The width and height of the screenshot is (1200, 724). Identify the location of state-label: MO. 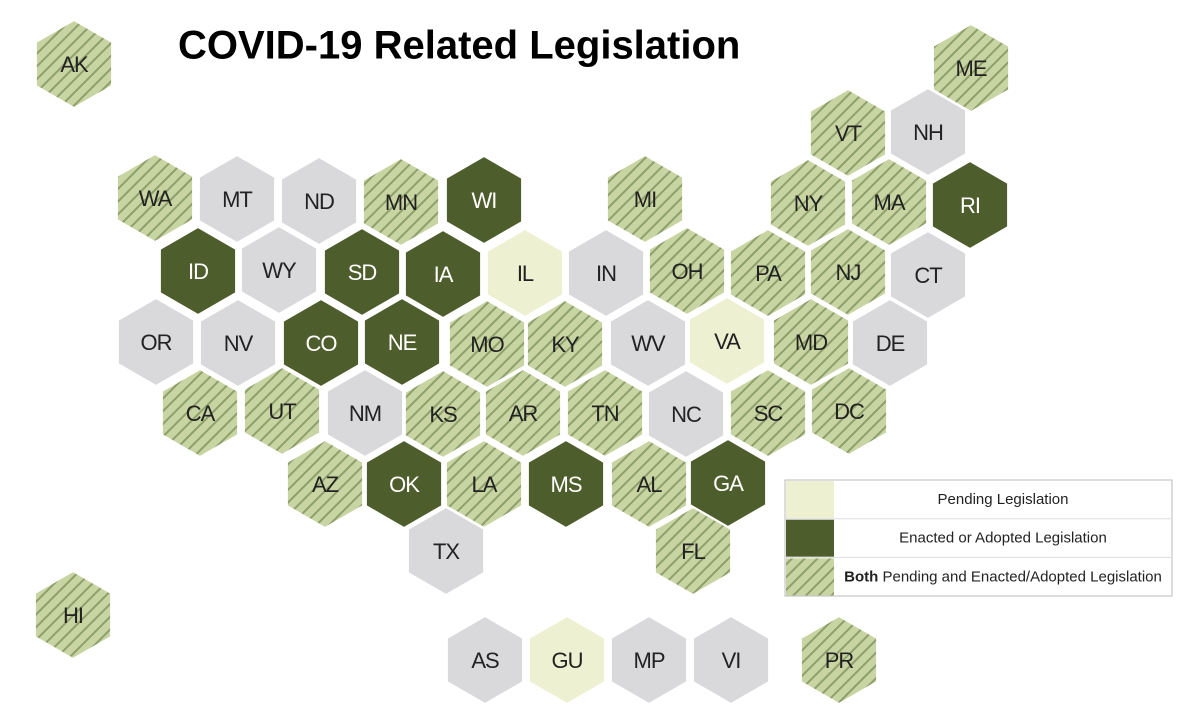
(487, 344).